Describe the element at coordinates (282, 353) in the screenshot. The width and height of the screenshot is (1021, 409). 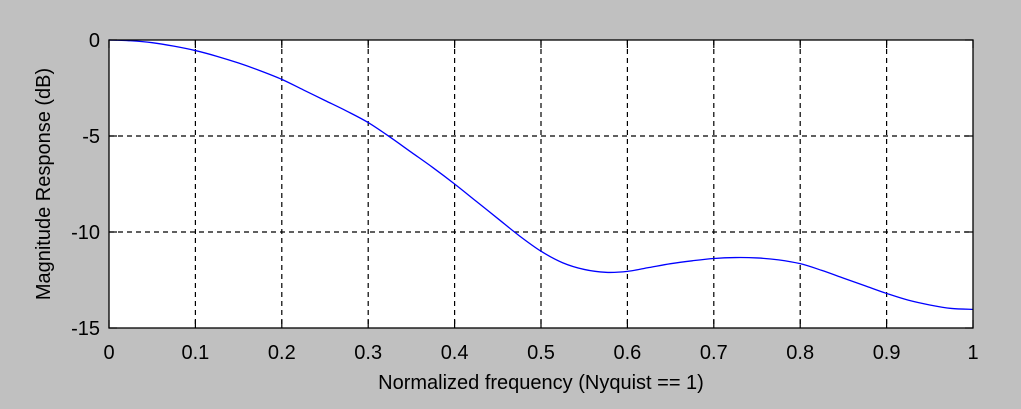
I see `x-tick-label: 0.2` at that location.